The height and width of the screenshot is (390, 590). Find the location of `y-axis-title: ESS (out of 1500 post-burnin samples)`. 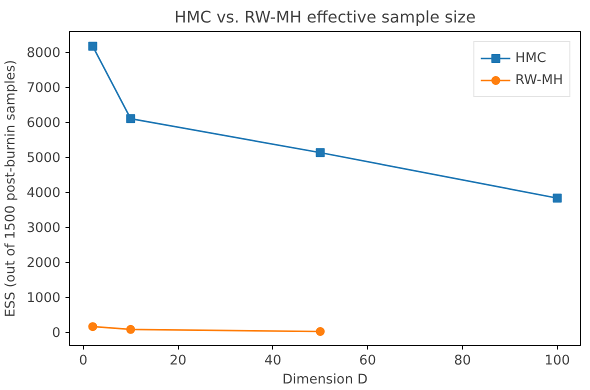

y-axis-title: ESS (out of 1500 post-burnin samples) is located at coordinates (11, 189).